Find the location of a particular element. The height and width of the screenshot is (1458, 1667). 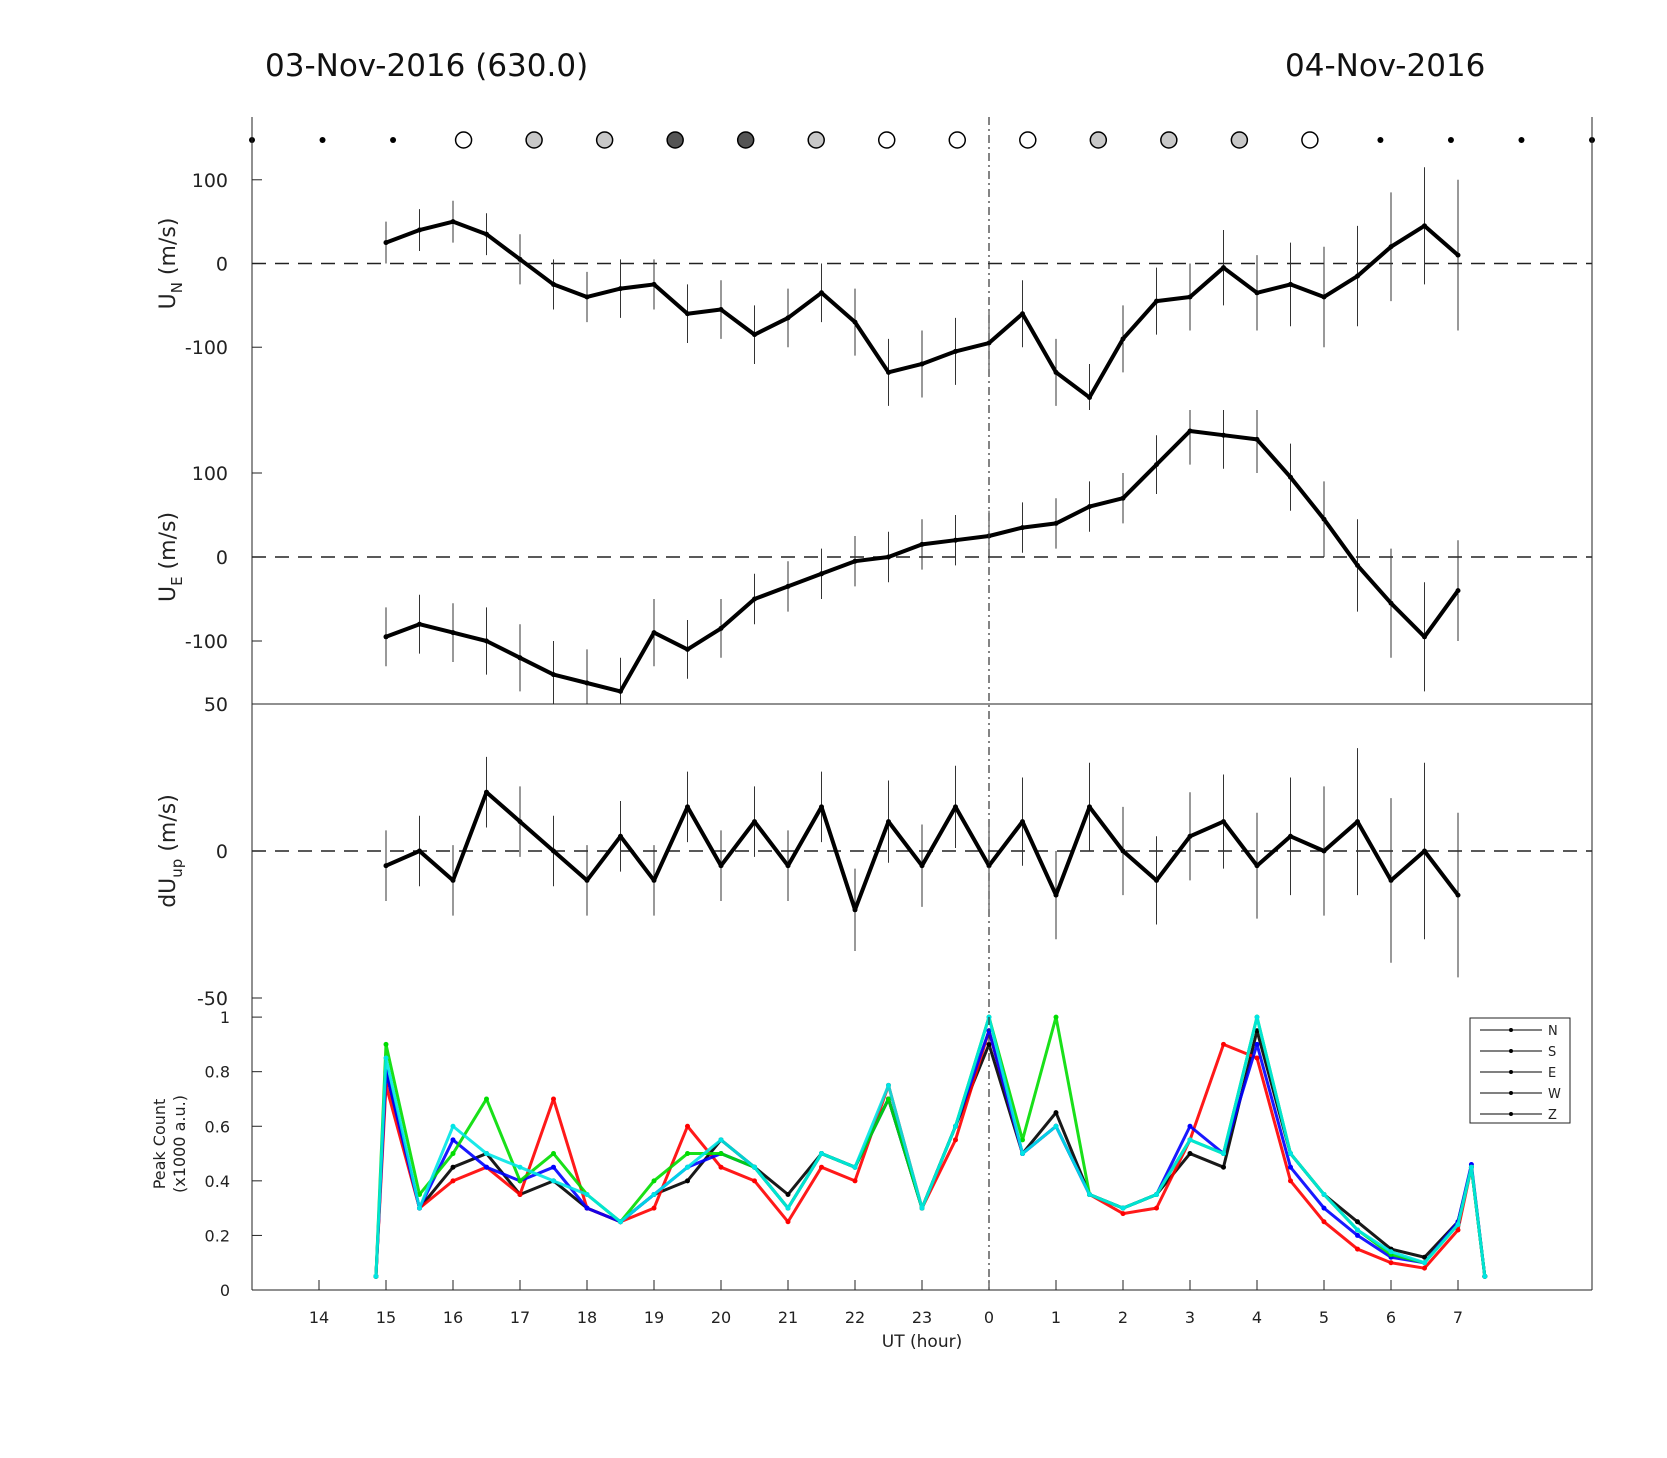

x-tick-label: 14 is located at coordinates (319, 1317).